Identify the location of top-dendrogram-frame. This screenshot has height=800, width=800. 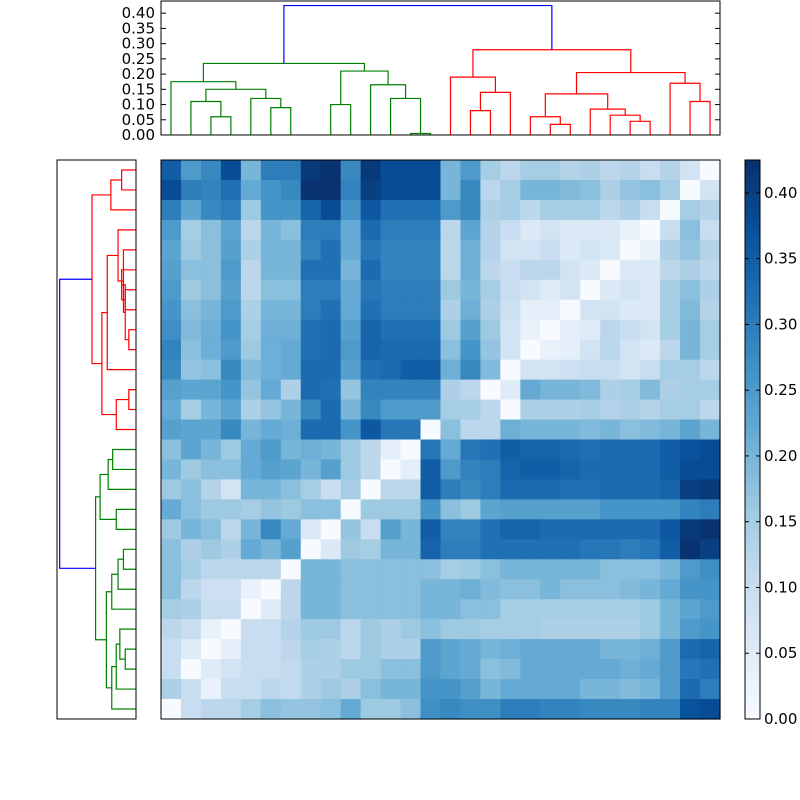
(440, 68).